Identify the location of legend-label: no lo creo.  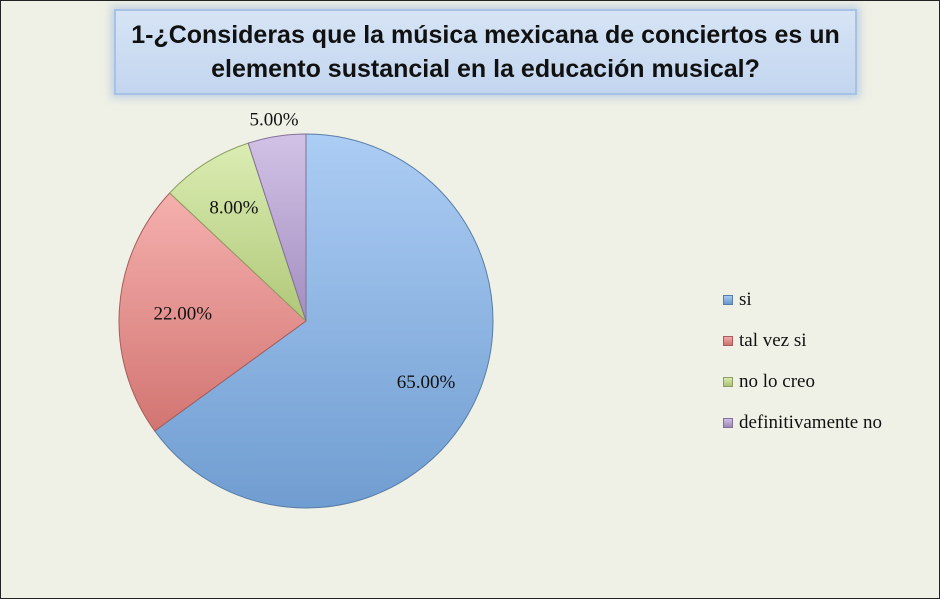
(777, 381).